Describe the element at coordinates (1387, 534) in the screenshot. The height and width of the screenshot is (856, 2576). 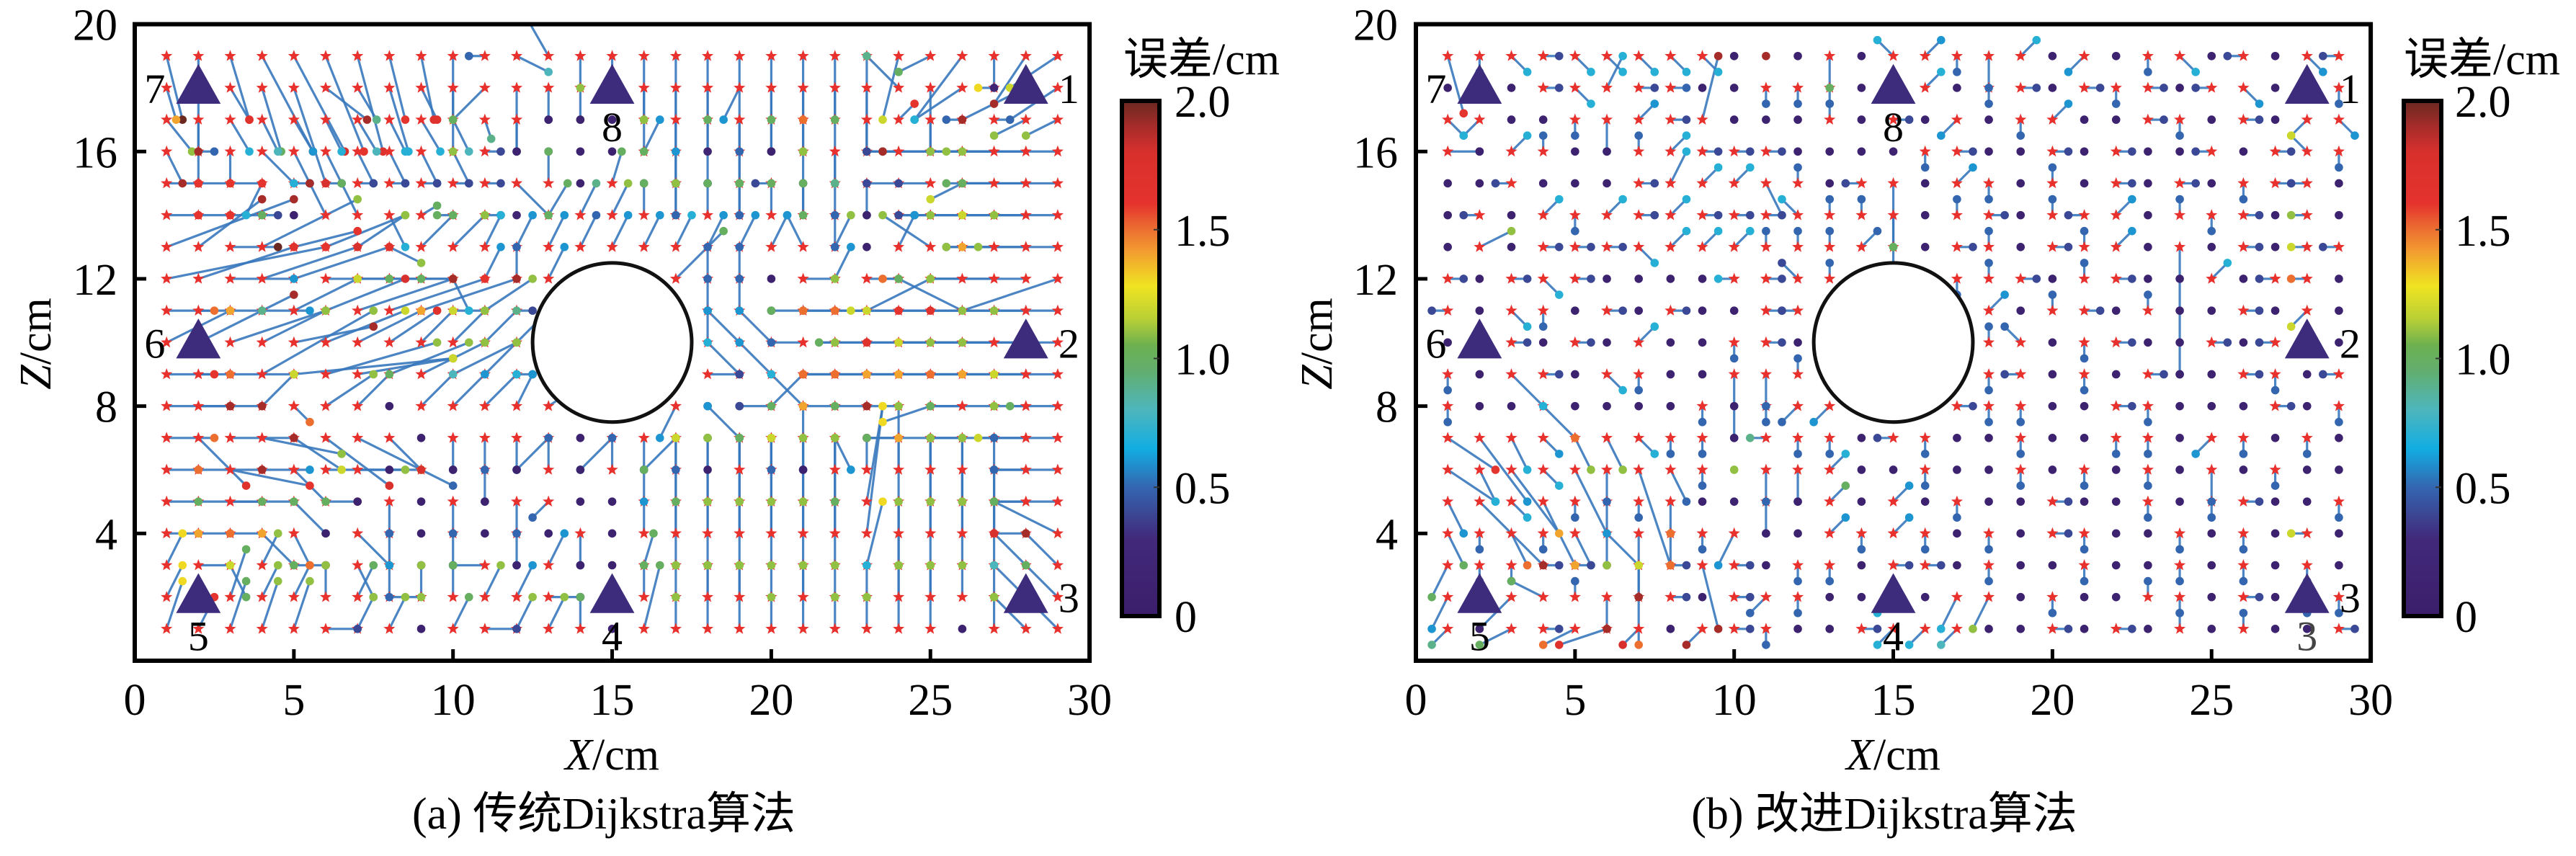
I see `y-tick-label: 4` at that location.